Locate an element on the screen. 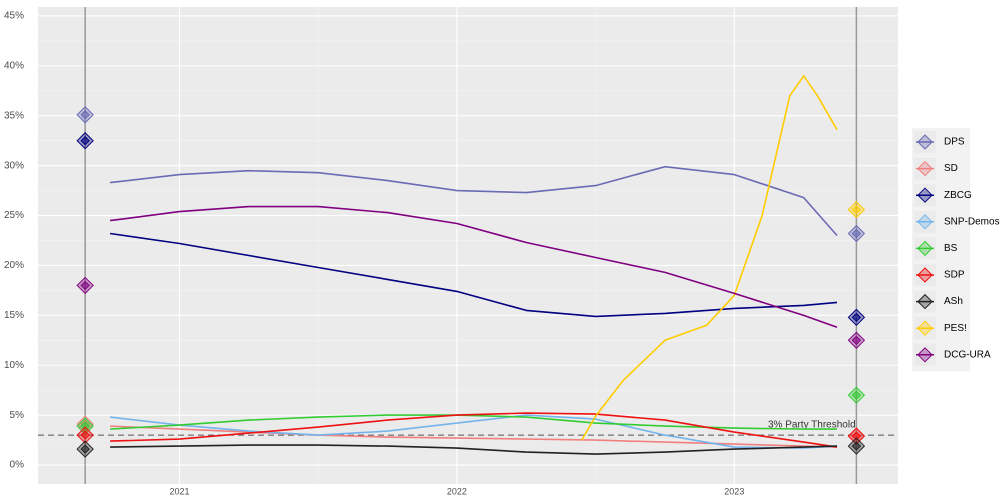  y-tick-label: 5% is located at coordinates (17, 415).